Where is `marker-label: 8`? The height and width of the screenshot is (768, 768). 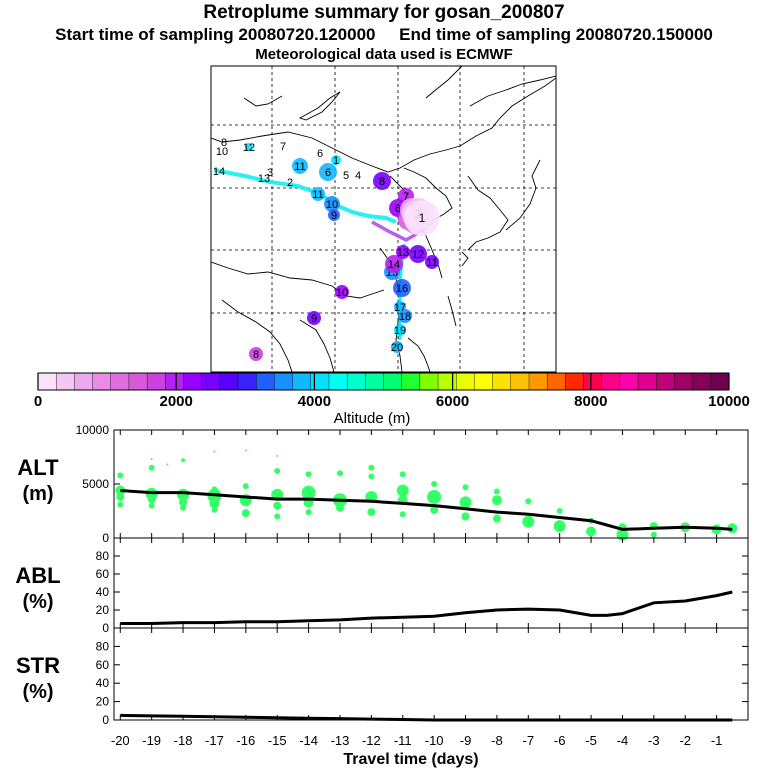 marker-label: 8 is located at coordinates (382, 182).